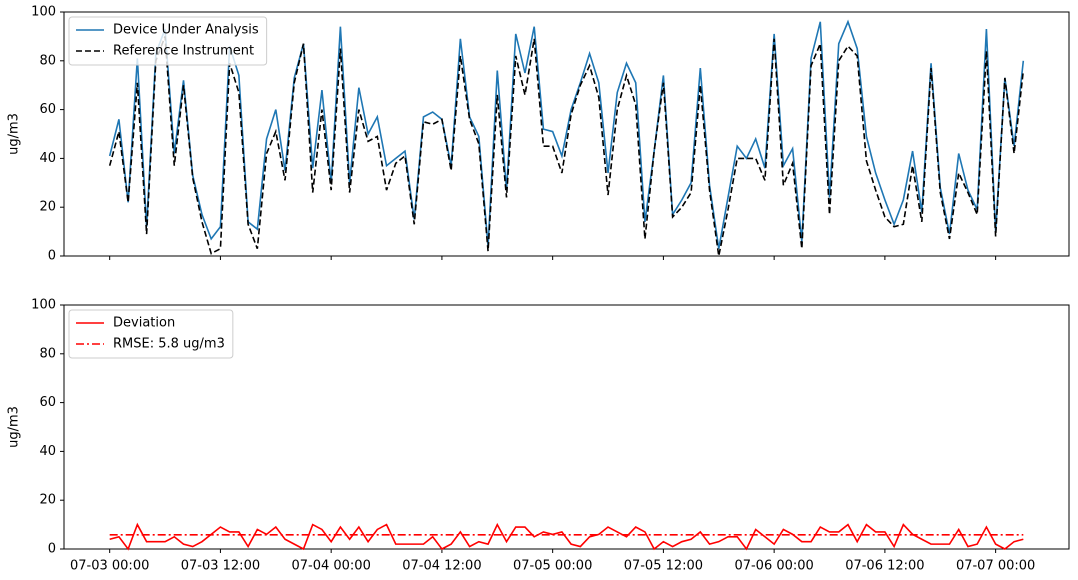 The height and width of the screenshot is (580, 1078). Describe the element at coordinates (330, 566) in the screenshot. I see `x-tick-label: 07-04 00:00` at that location.